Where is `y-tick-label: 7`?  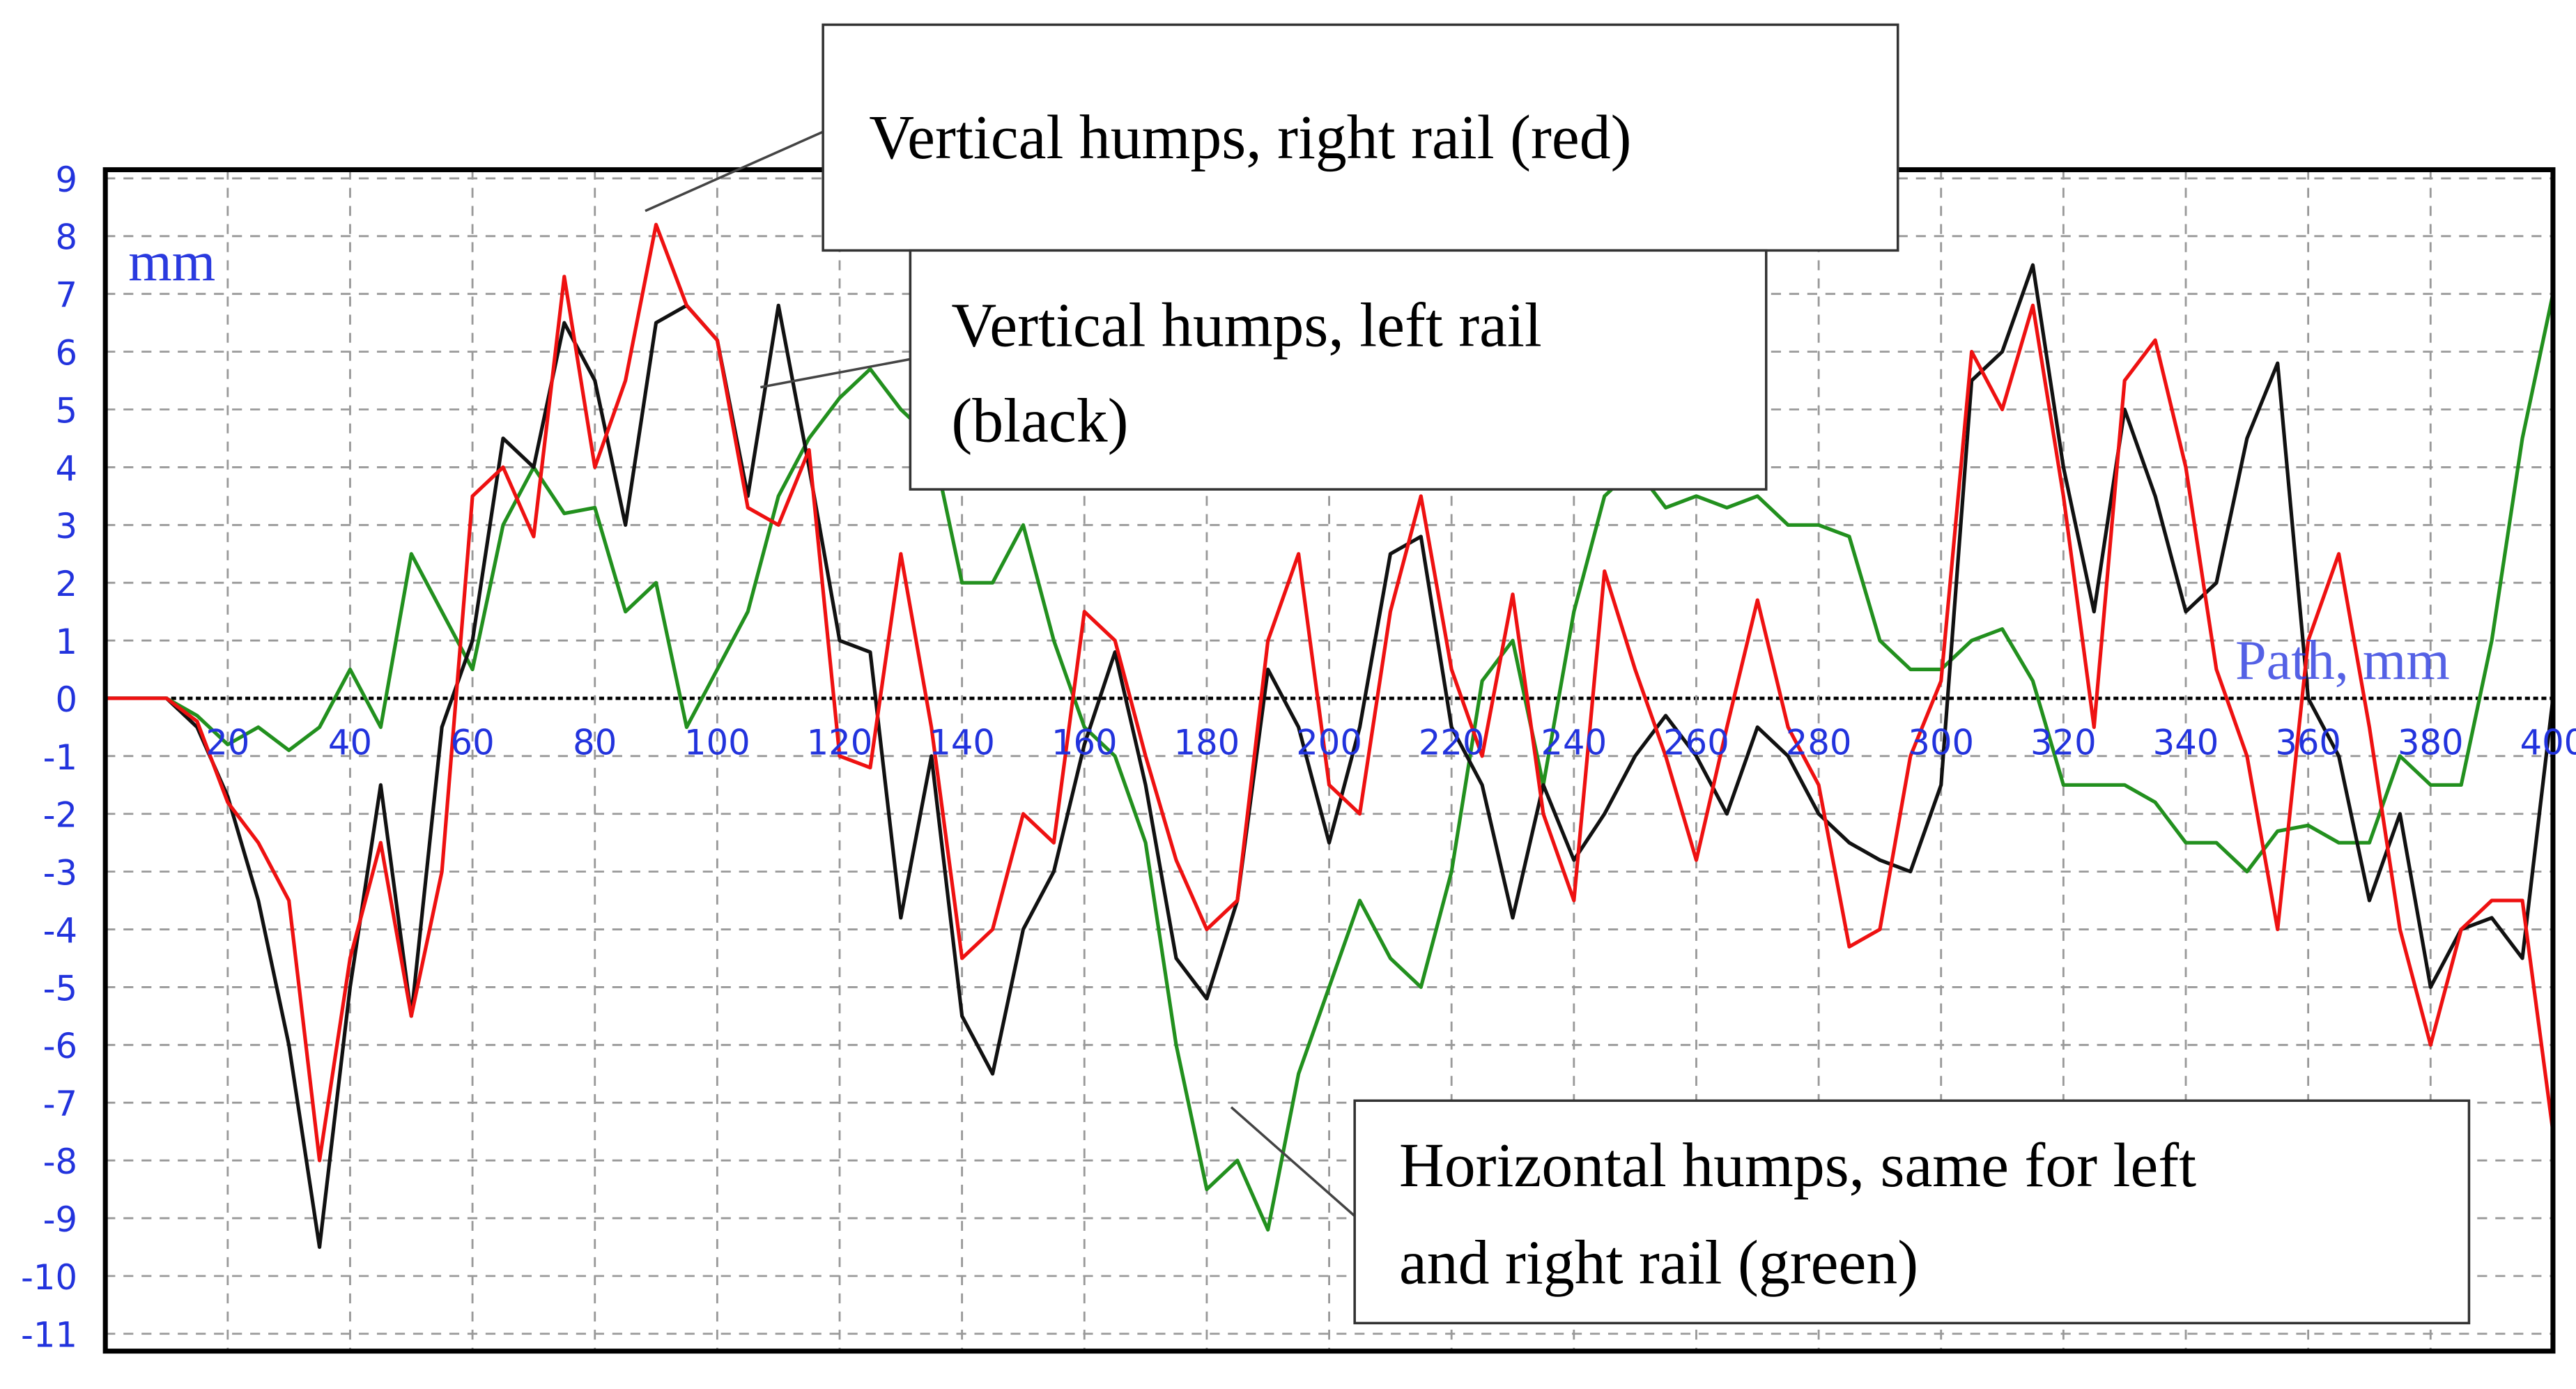
y-tick-label: 7 is located at coordinates (66, 295).